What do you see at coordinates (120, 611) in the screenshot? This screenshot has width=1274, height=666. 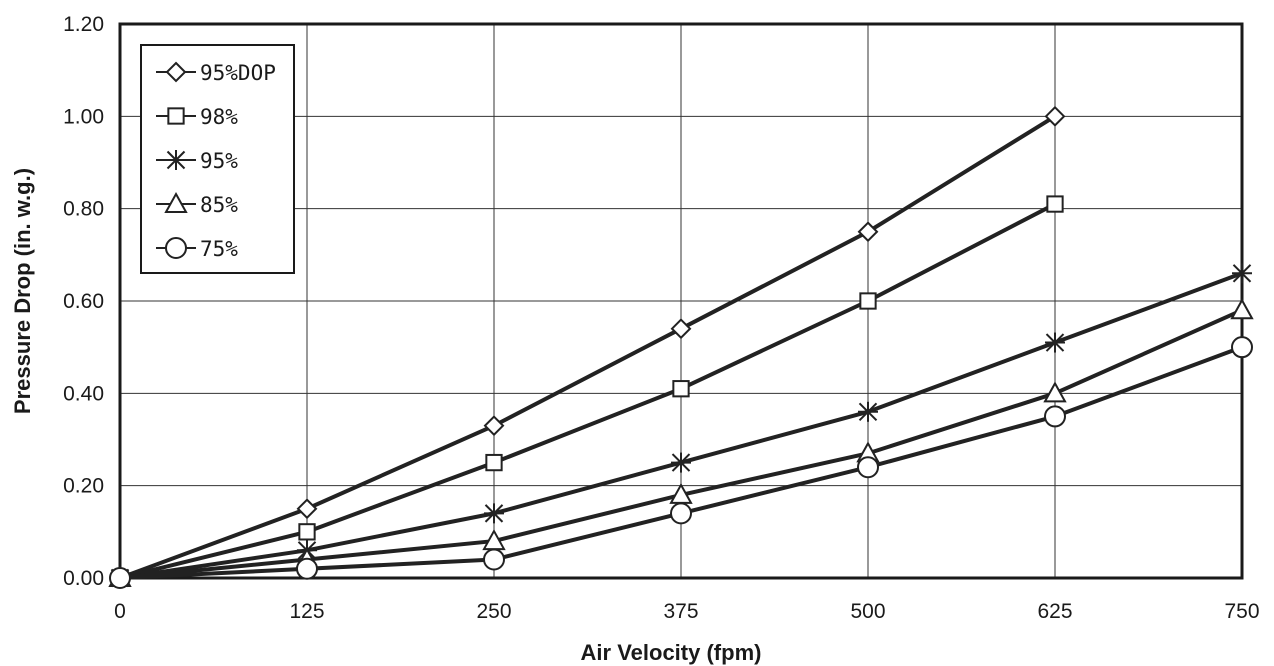 I see `x-tick-label: 0` at bounding box center [120, 611].